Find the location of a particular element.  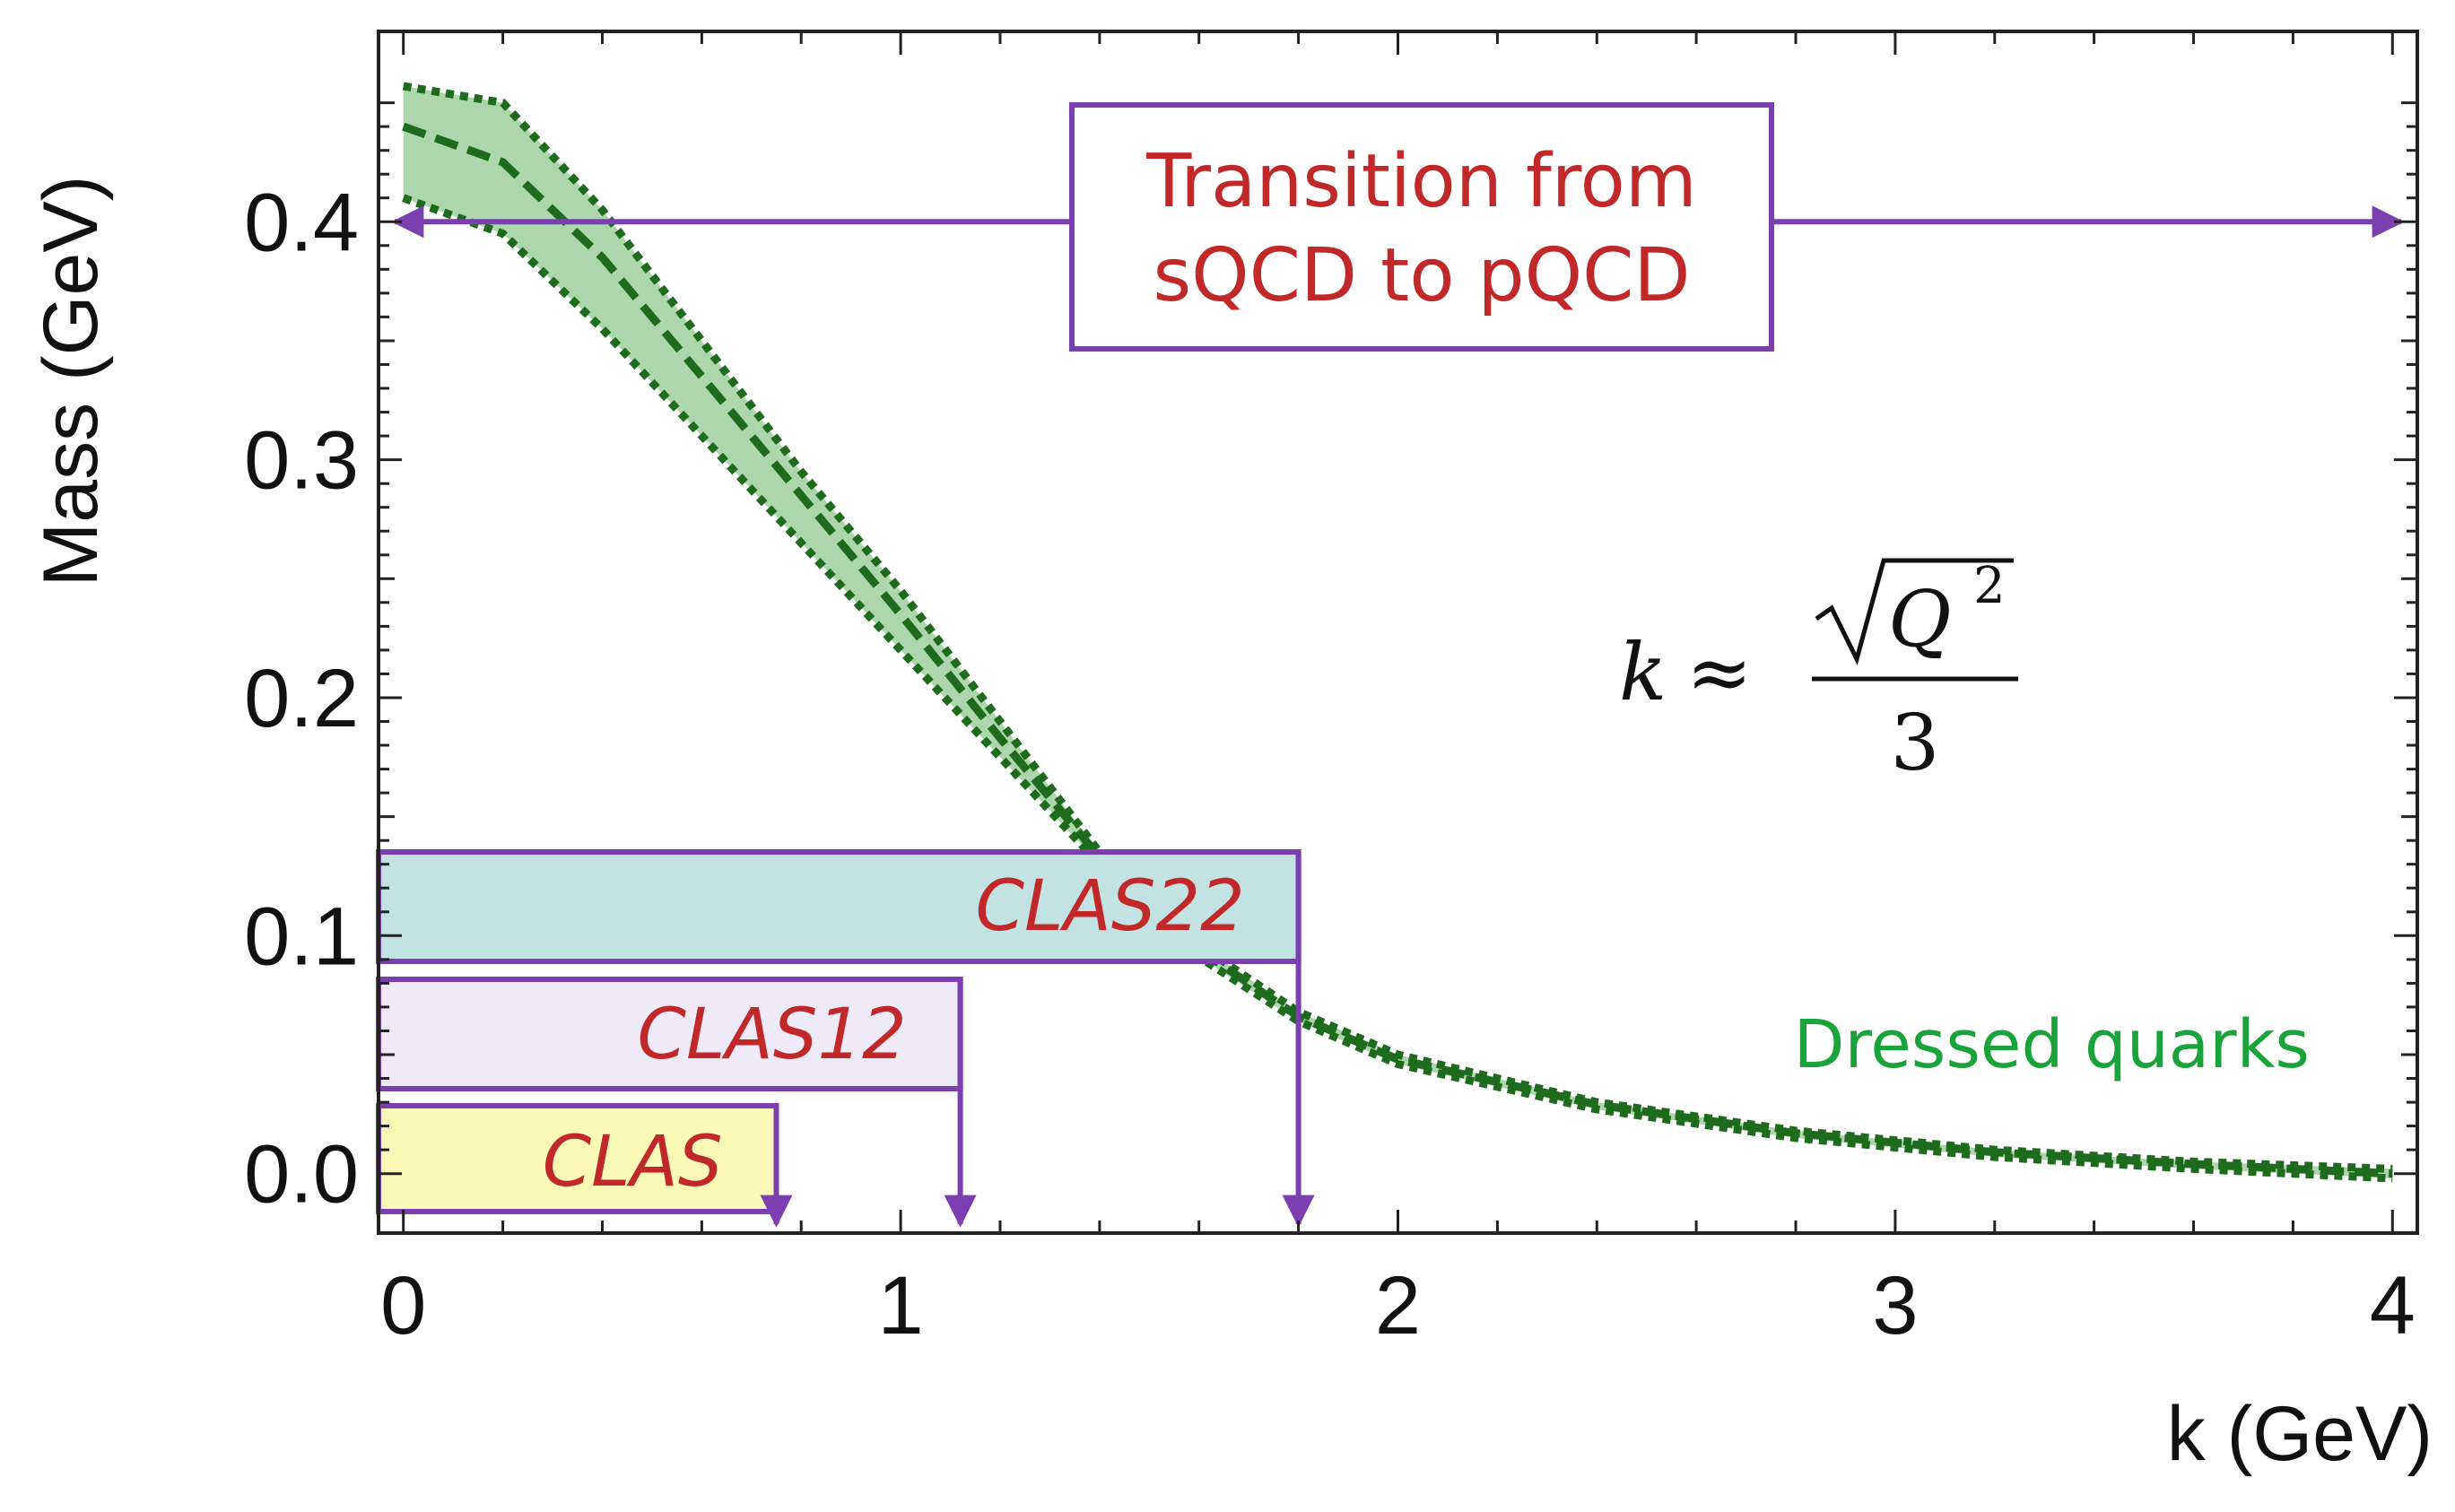

x-tick-label: 4 is located at coordinates (2393, 1305).